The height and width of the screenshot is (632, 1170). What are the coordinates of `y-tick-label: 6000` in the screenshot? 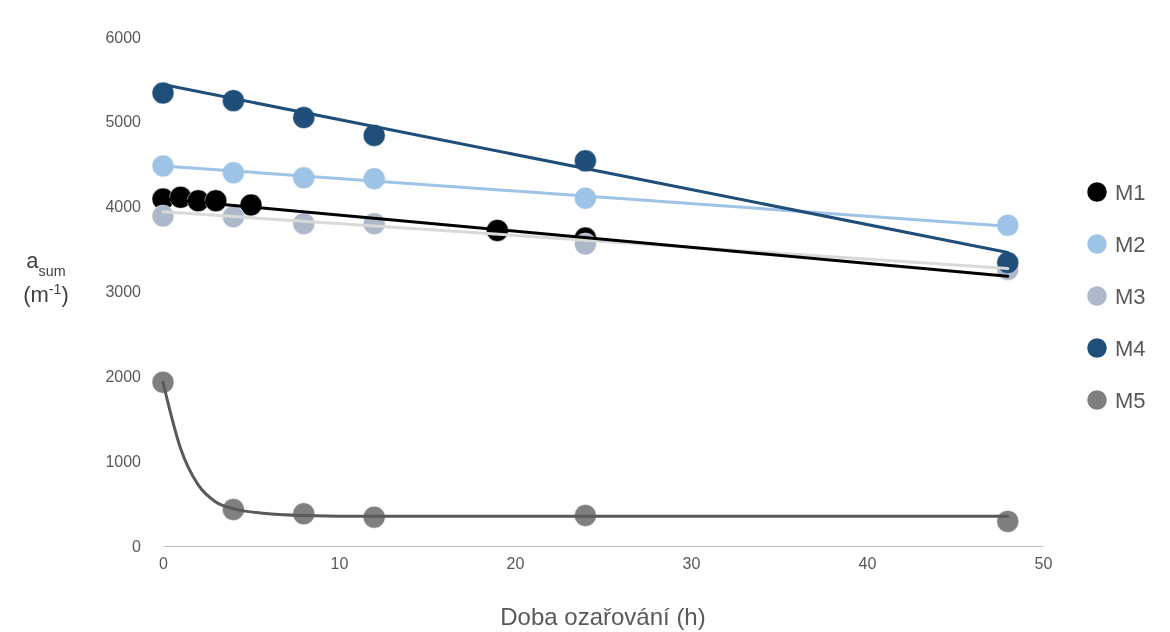 It's located at (123, 37).